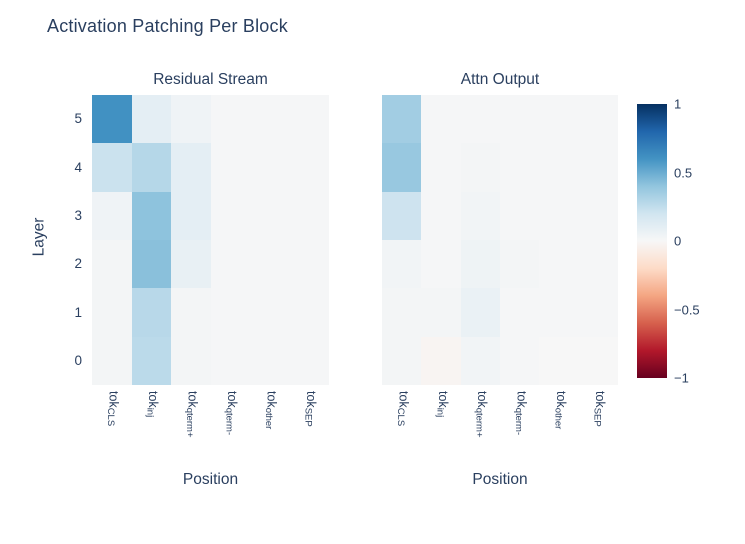  What do you see at coordinates (681, 378) in the screenshot?
I see `colorbar-tick: −1` at bounding box center [681, 378].